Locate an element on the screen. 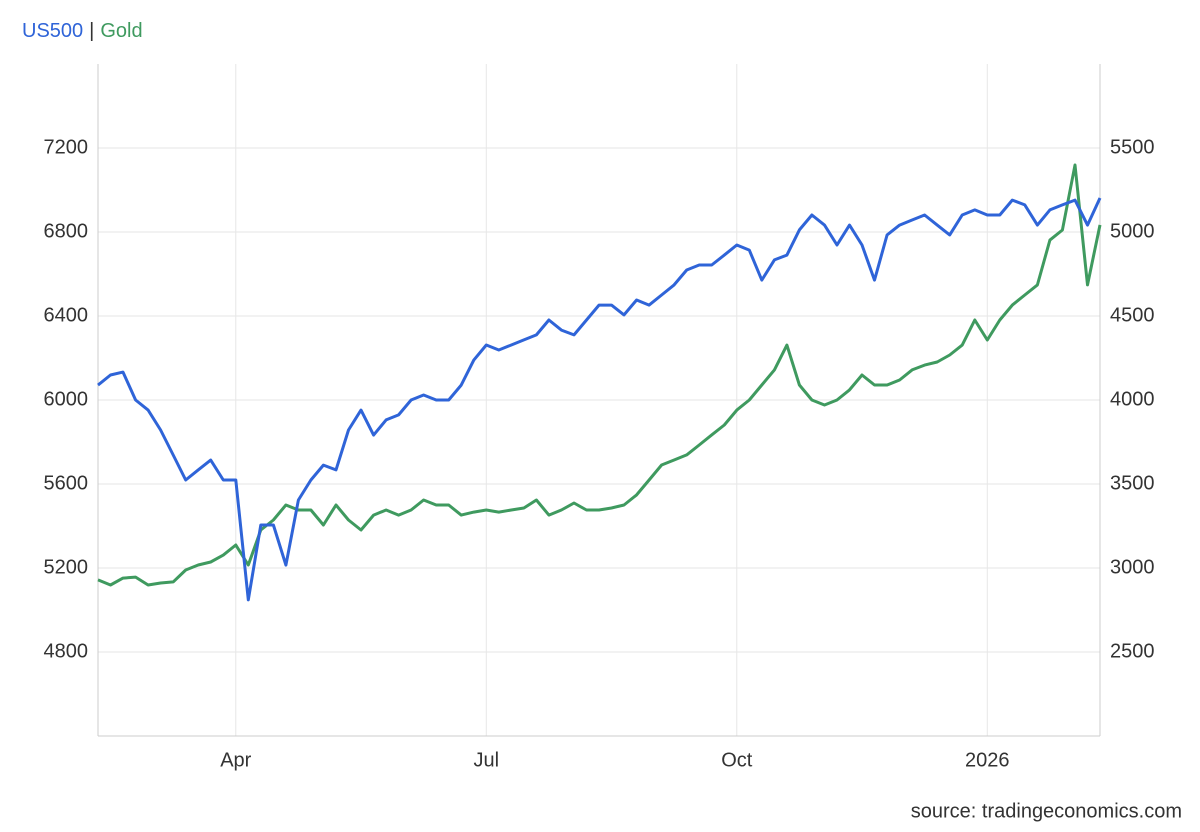  legend-entry: Gold is located at coordinates (121, 31).